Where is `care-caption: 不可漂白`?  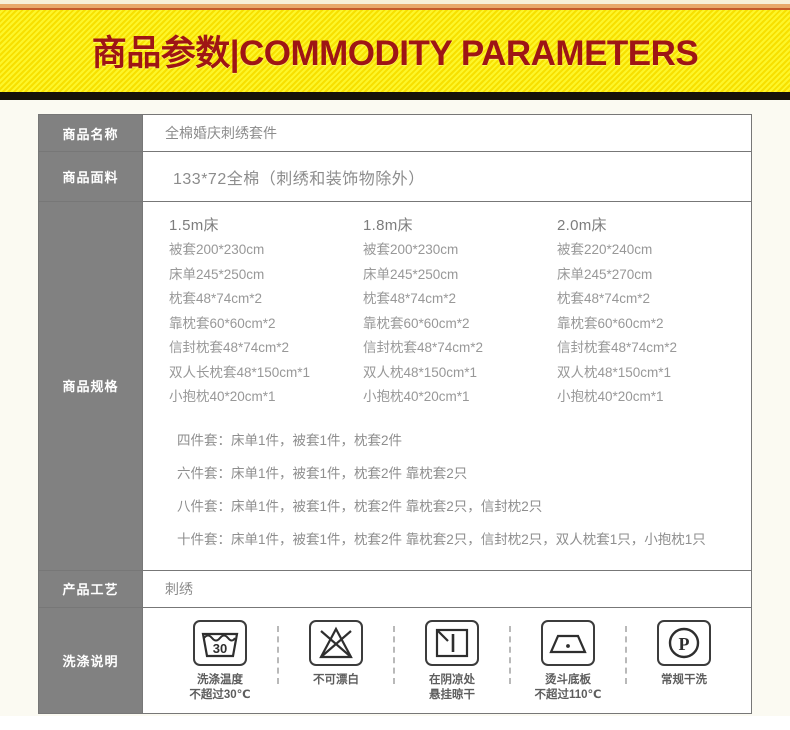 care-caption: 不可漂白 is located at coordinates (336, 680).